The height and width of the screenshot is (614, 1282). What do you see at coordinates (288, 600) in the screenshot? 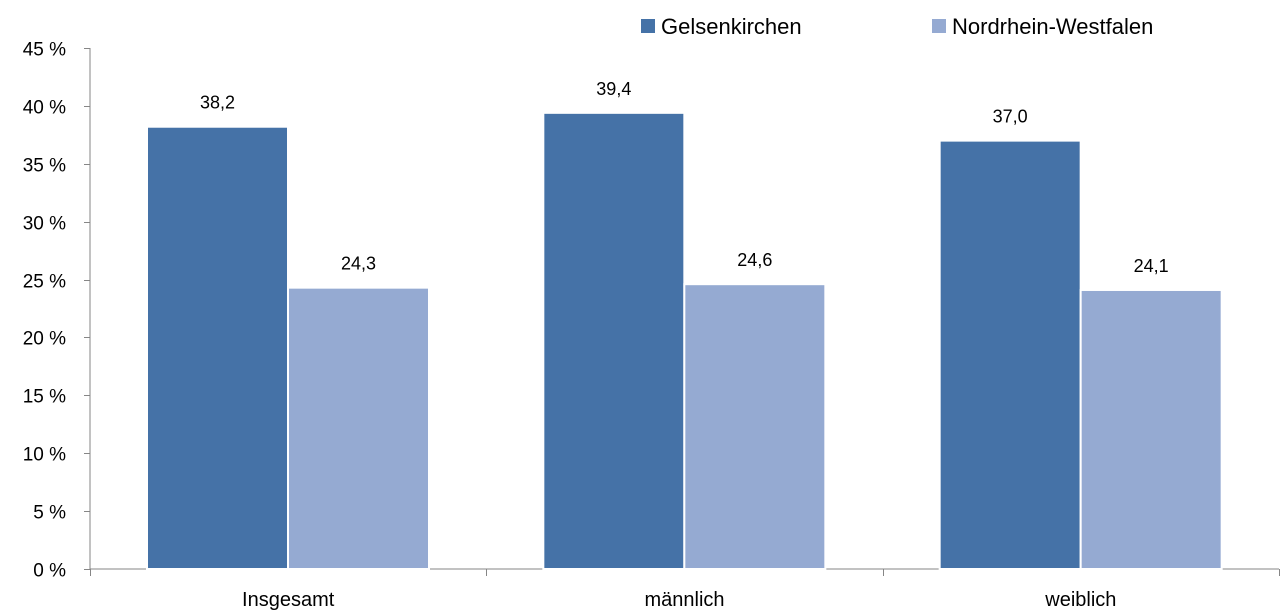
I see `x-category-label: Insgesamt` at bounding box center [288, 600].